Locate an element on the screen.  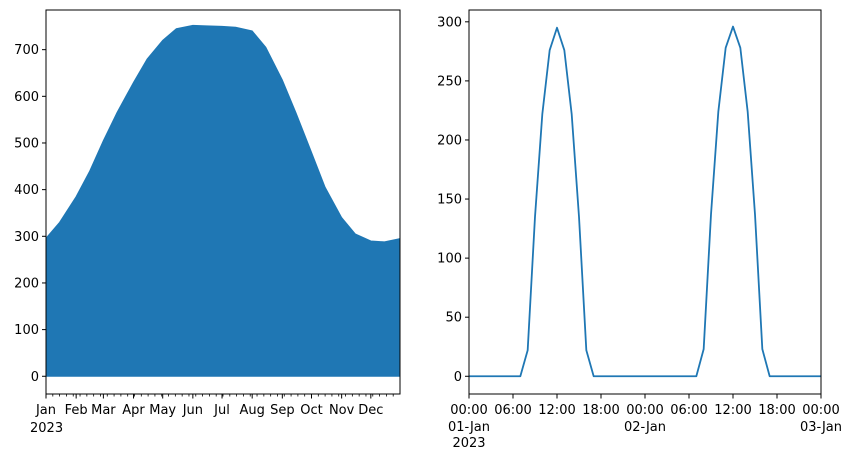
x-tick-label: Feb is located at coordinates (76, 410).